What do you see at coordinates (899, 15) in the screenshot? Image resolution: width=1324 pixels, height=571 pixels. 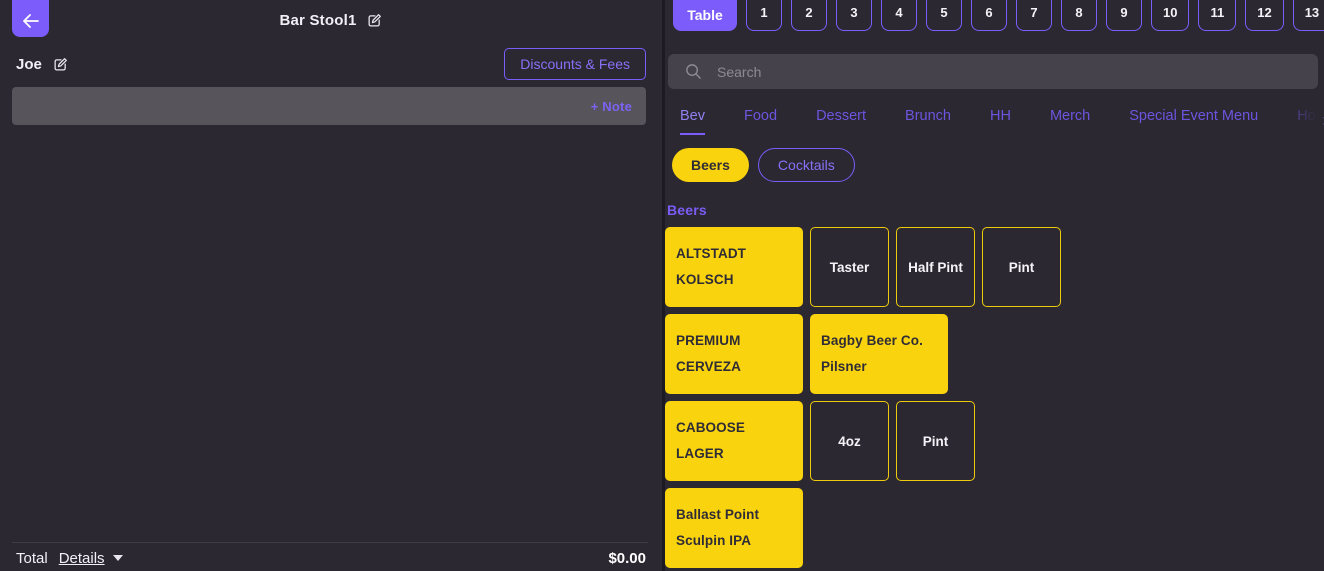 I see `table-number-button-4: 4` at bounding box center [899, 15].